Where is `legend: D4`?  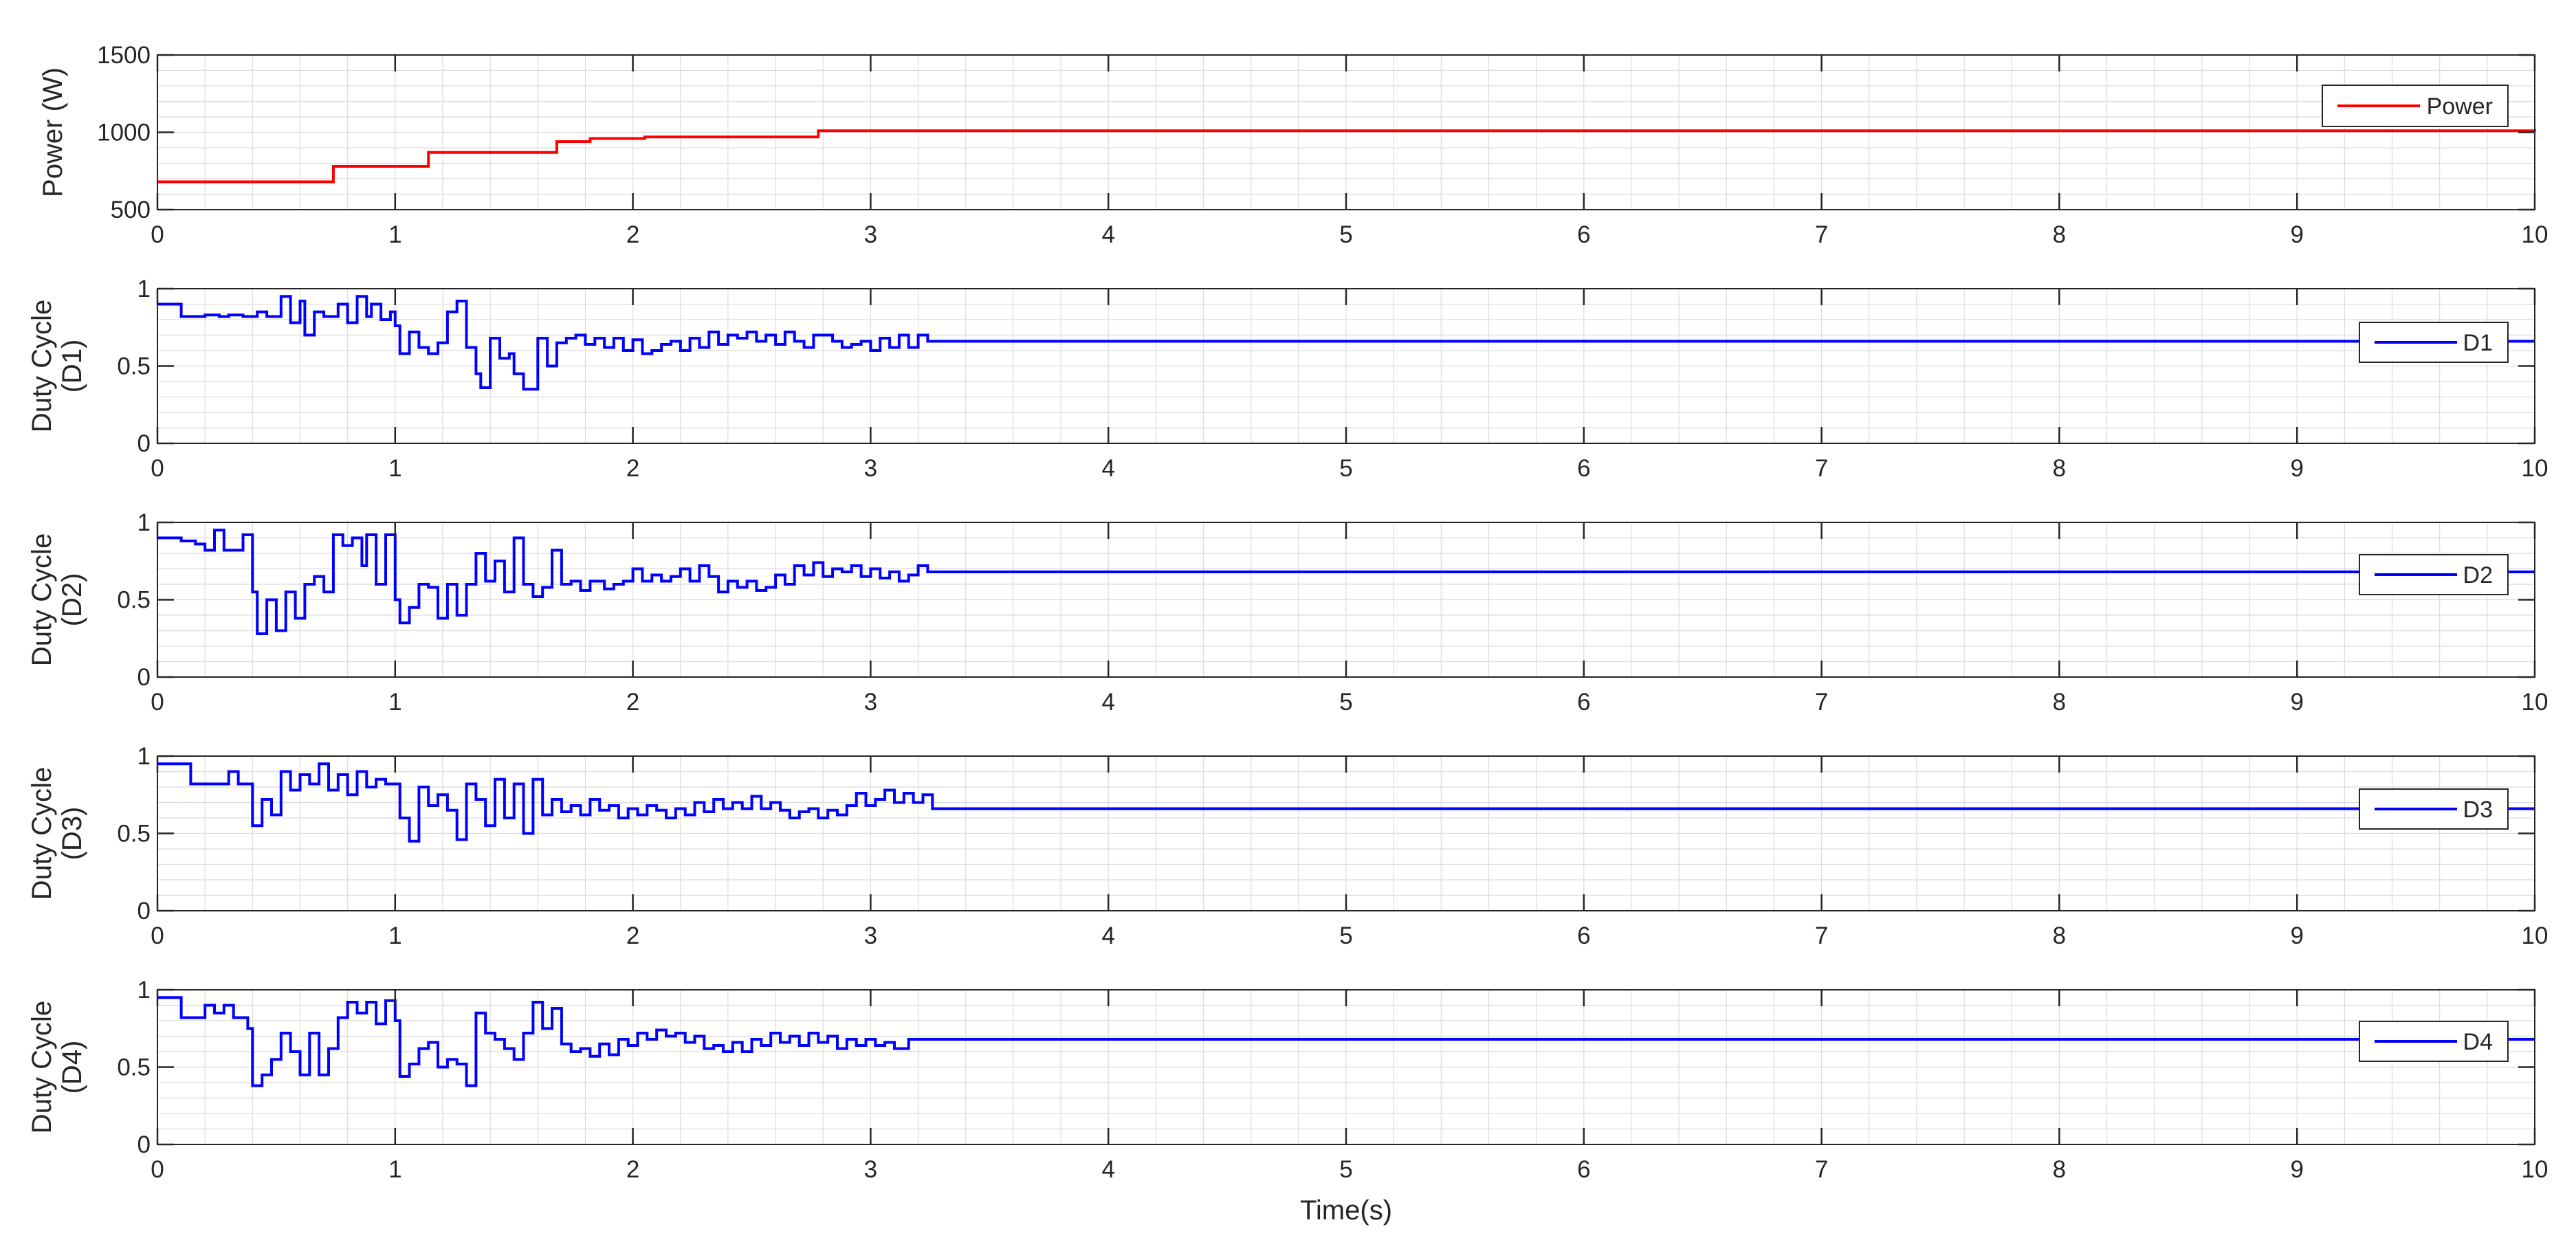 legend: D4 is located at coordinates (2434, 1041).